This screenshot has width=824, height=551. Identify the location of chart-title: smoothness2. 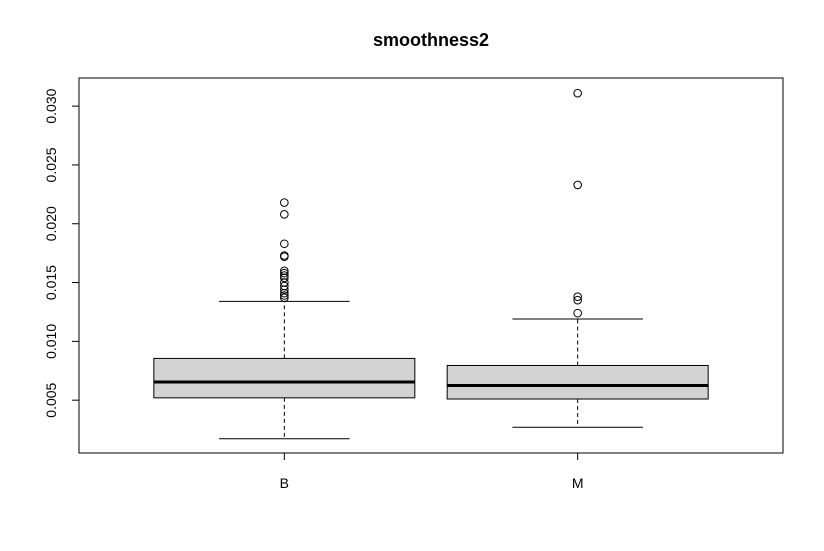
(431, 40).